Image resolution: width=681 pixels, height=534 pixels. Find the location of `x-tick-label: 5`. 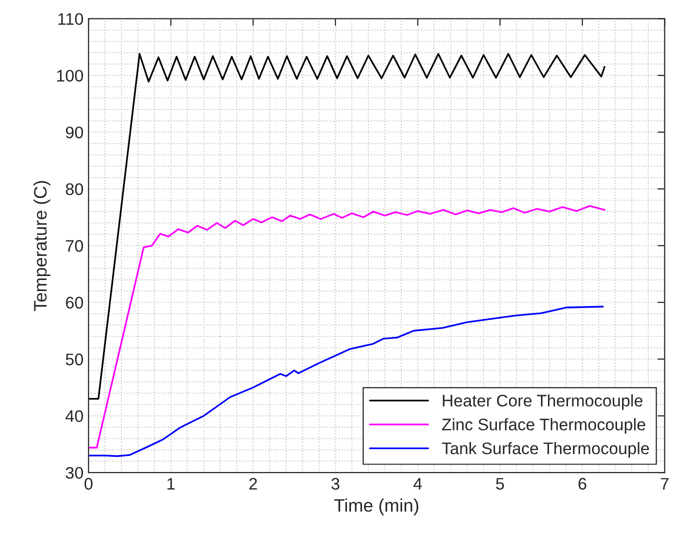

x-tick-label: 5 is located at coordinates (500, 484).